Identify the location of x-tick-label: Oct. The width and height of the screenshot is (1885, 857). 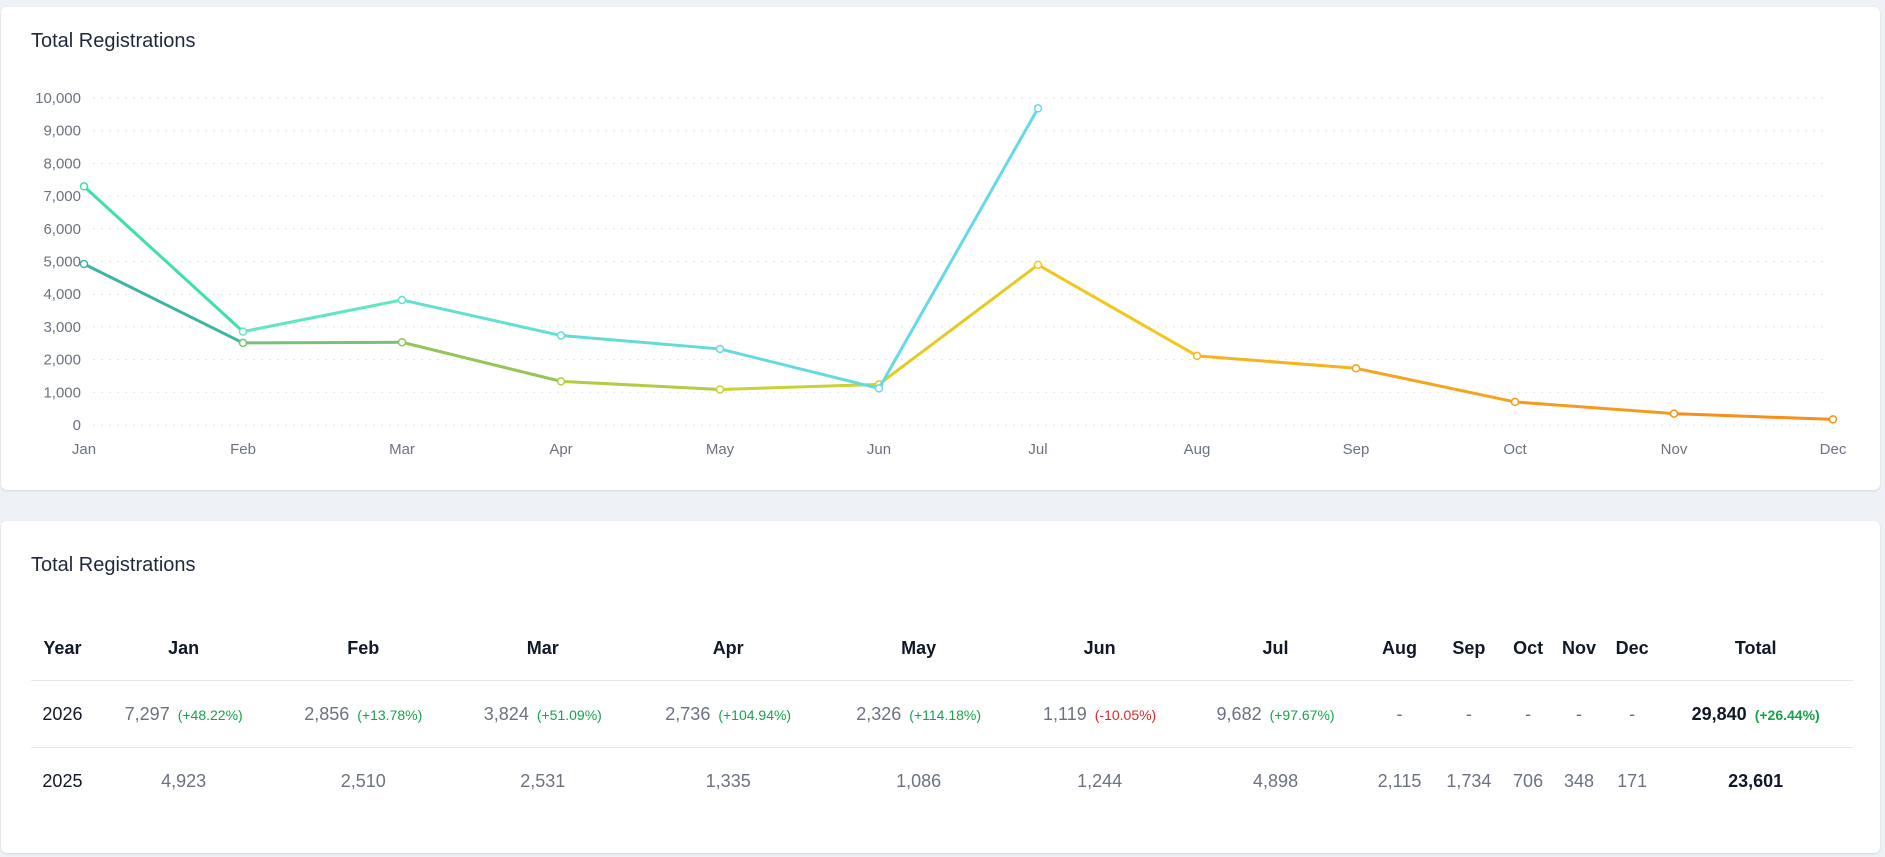
(1515, 449).